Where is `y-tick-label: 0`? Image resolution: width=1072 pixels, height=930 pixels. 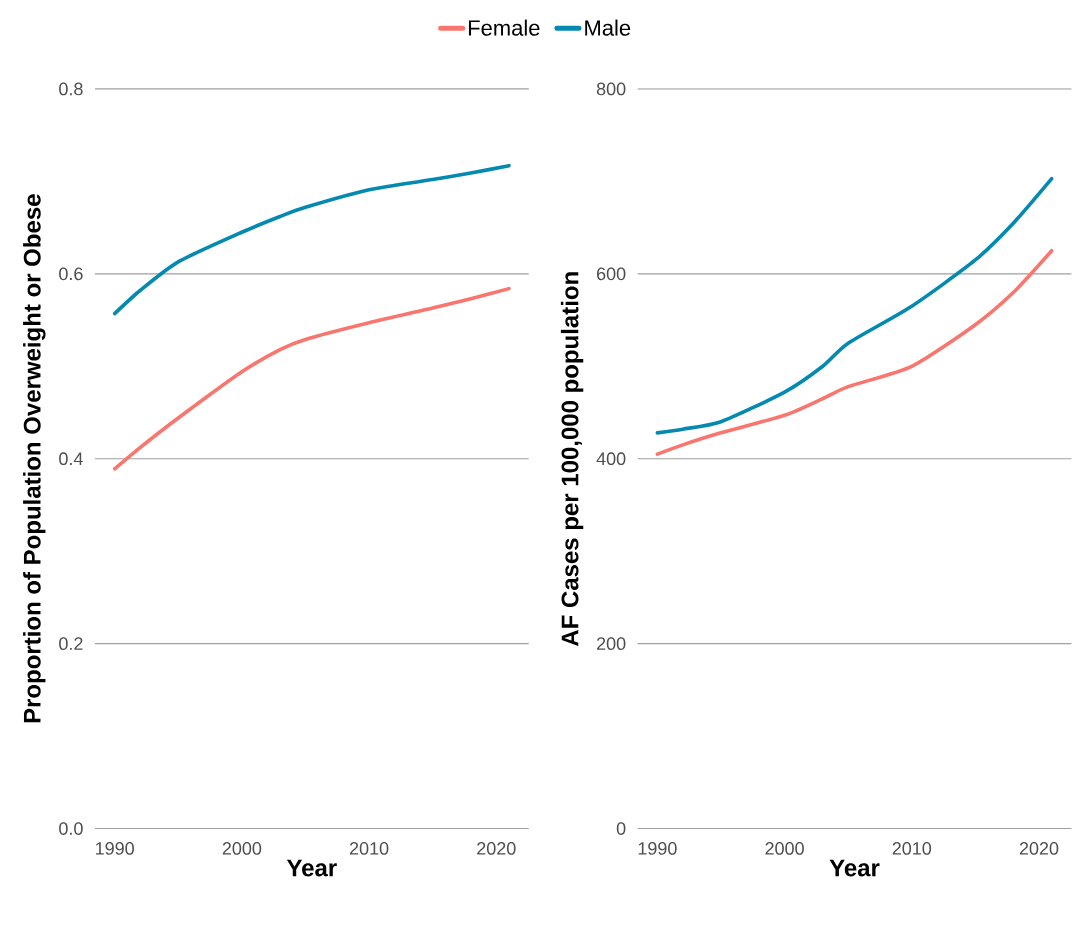
y-tick-label: 0 is located at coordinates (621, 828).